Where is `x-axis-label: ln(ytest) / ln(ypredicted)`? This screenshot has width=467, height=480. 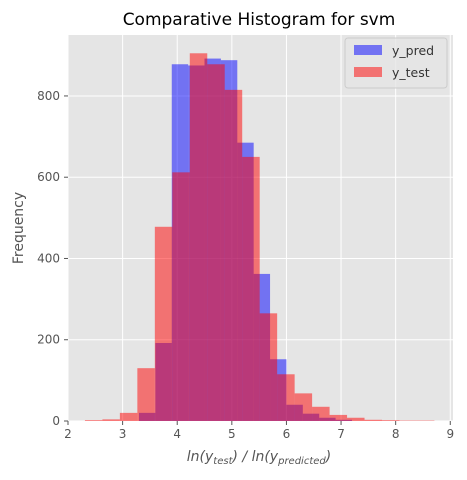 x-axis-label: ln(ytest) / ln(ypredicted) is located at coordinates (259, 458).